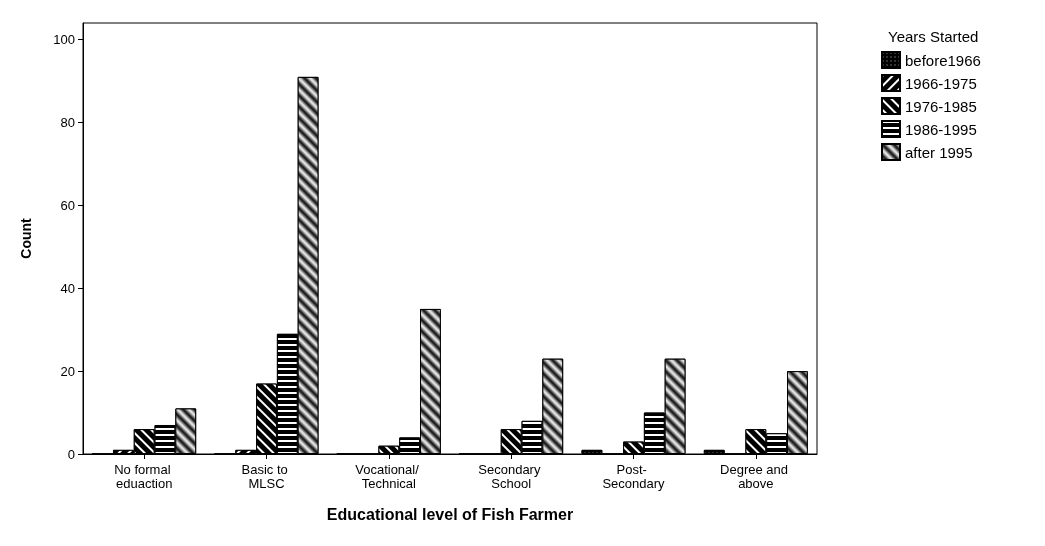  Describe the element at coordinates (67, 122) in the screenshot. I see `y-tick-label: 80` at that location.